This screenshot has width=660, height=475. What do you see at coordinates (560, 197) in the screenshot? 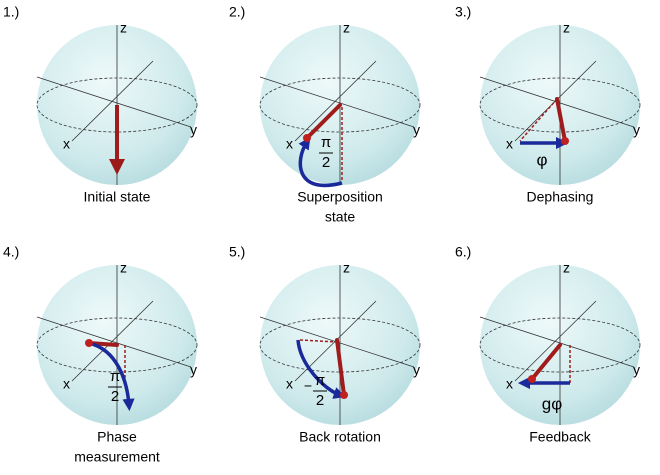
I see `caption: Dephasing` at bounding box center [560, 197].